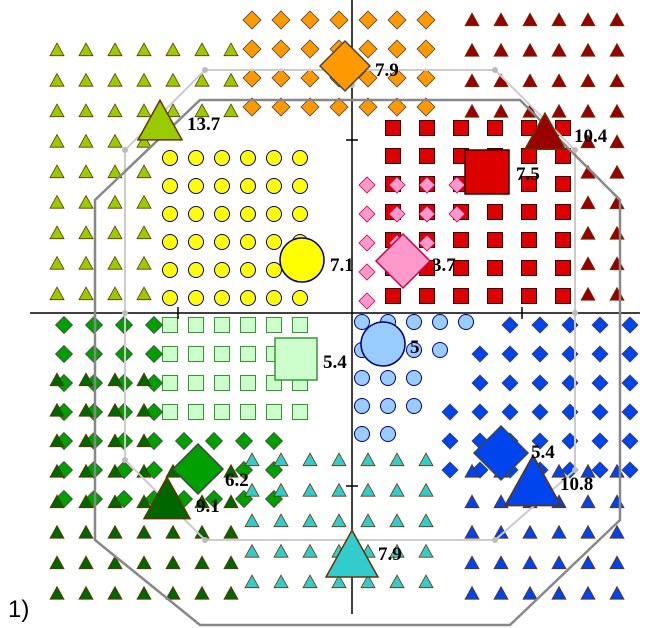 The height and width of the screenshot is (628, 653). Describe the element at coordinates (335, 362) in the screenshot. I see `palegreen-squares-value-label: 5.4` at that location.